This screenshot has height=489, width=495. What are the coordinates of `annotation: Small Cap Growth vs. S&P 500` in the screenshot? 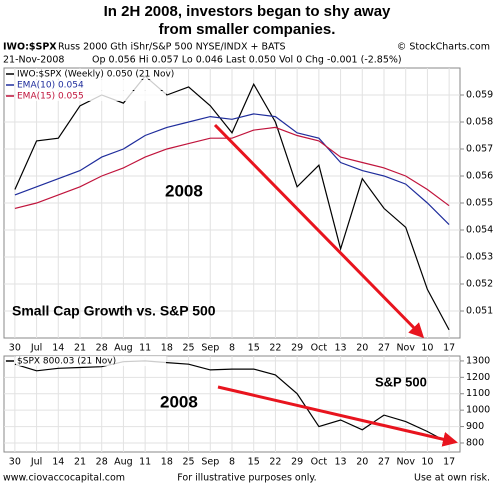 It's located at (114, 311).